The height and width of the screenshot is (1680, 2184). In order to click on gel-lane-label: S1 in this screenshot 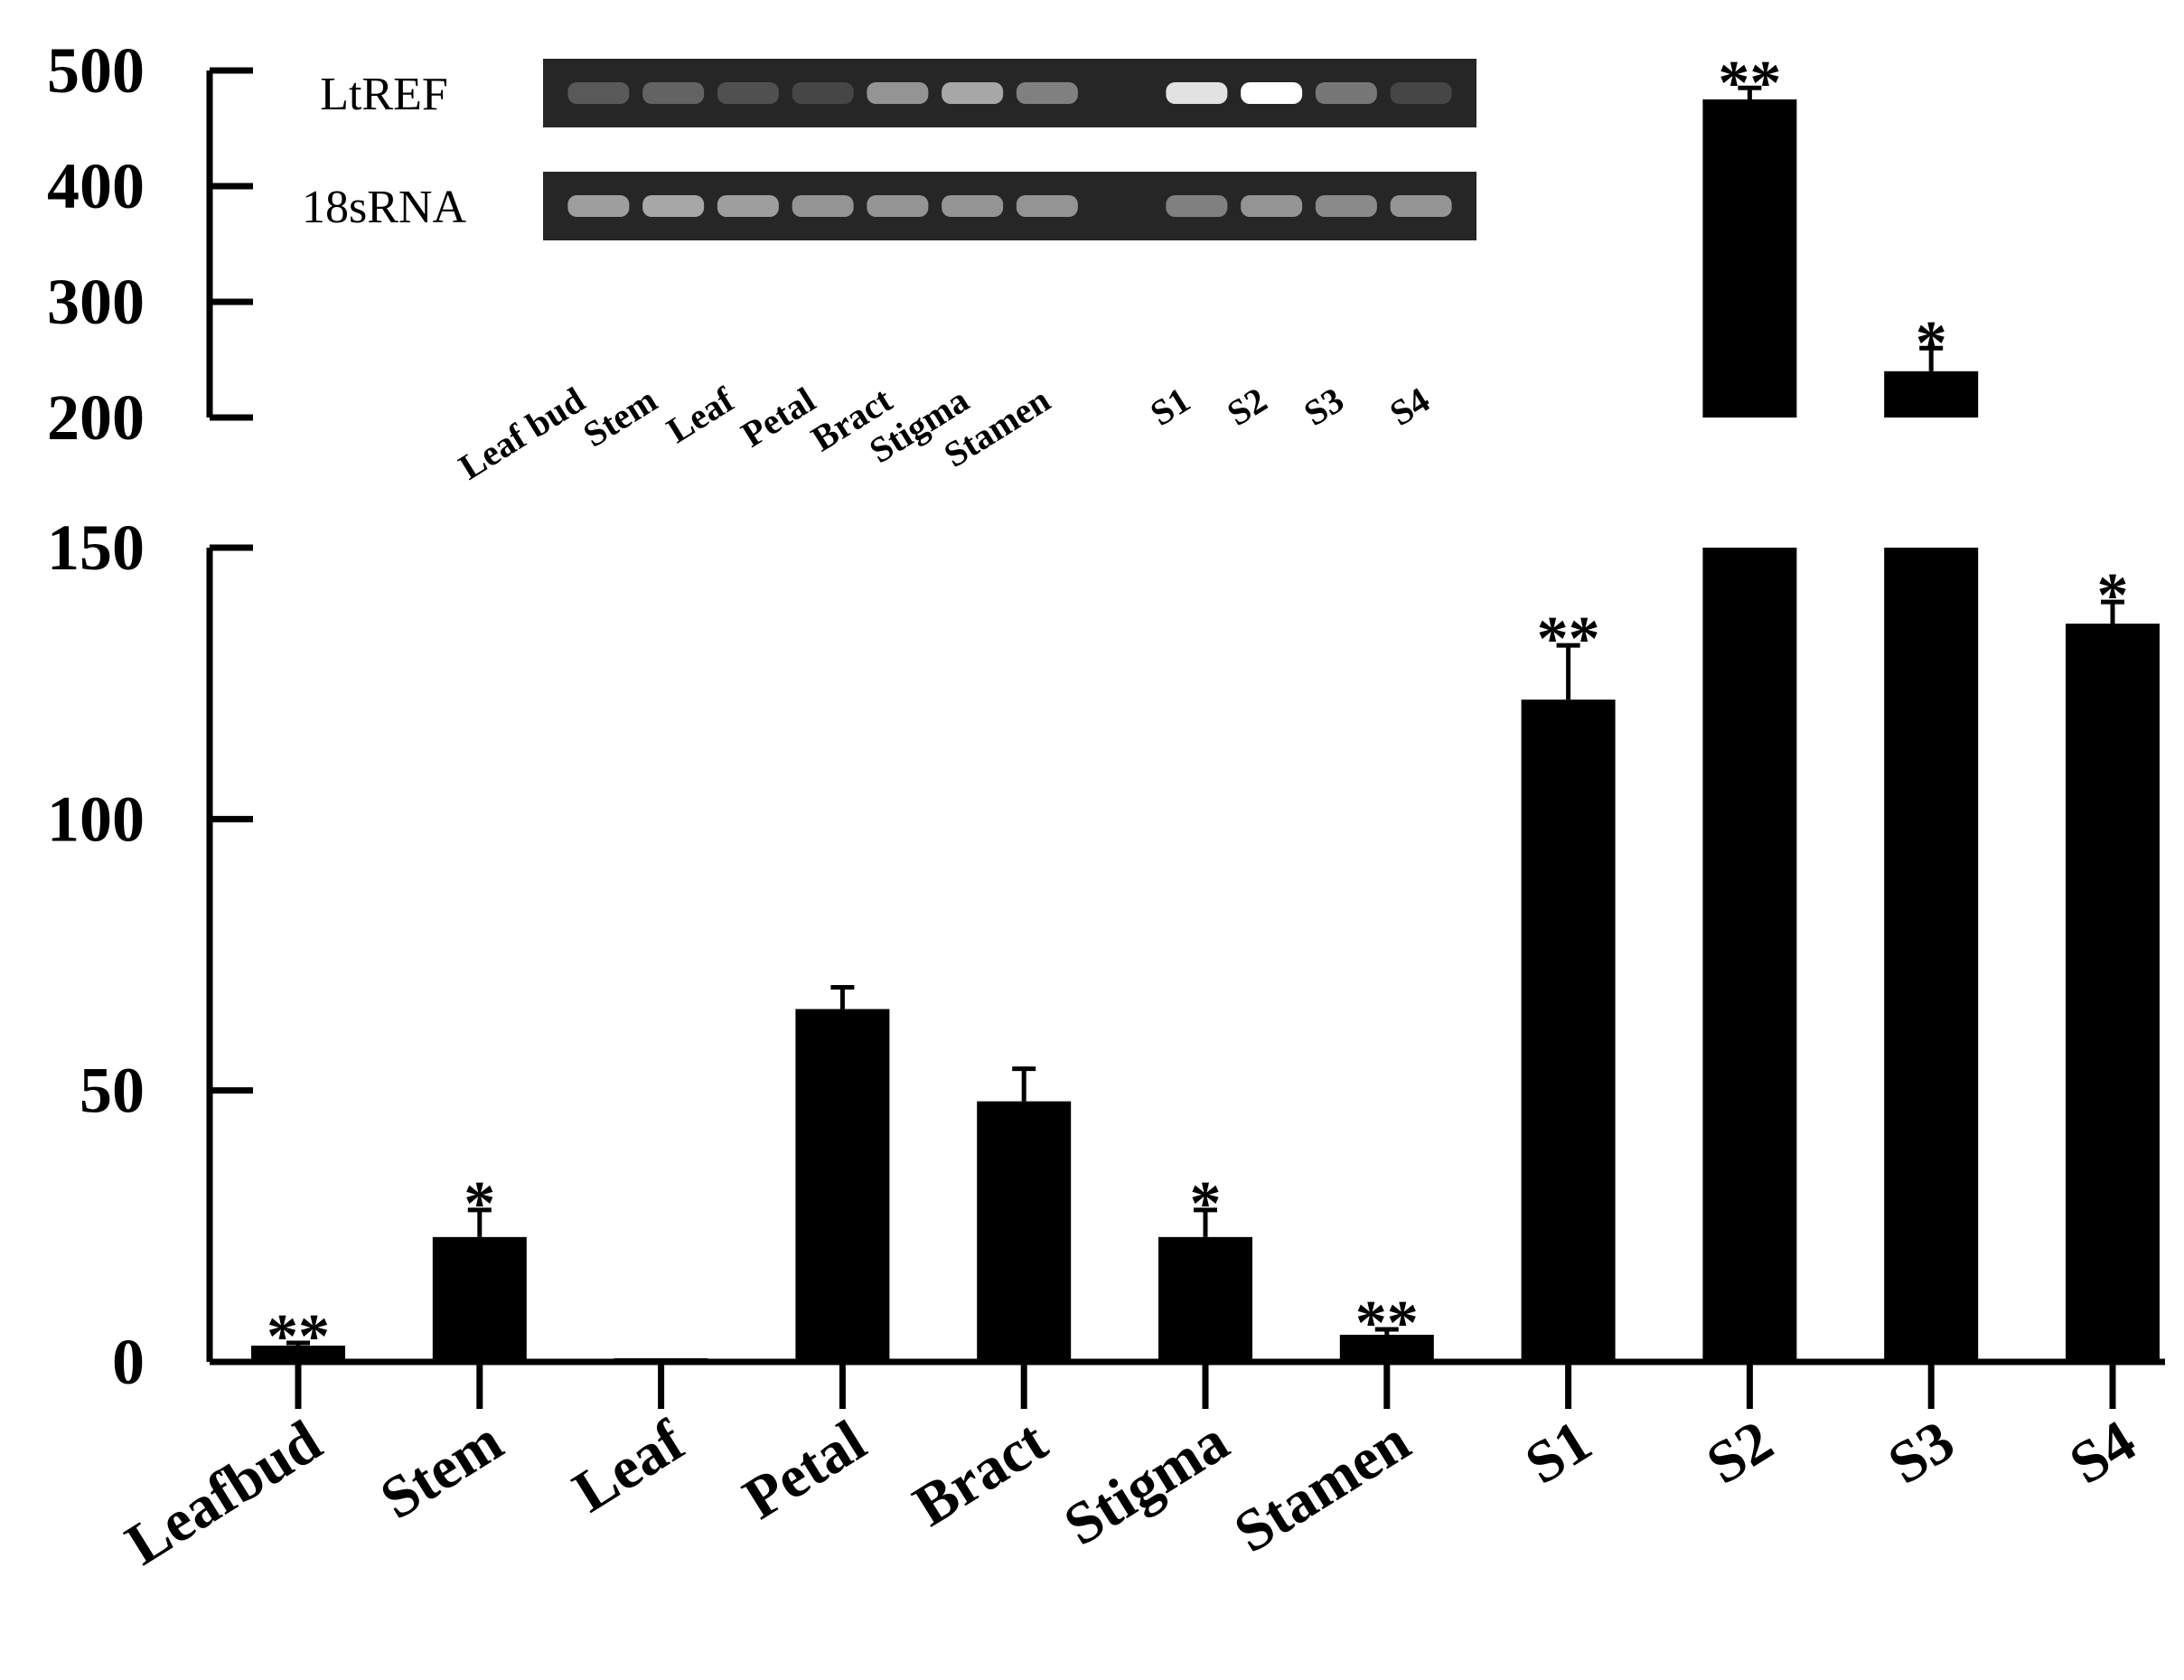, I will do `click(1170, 406)`.